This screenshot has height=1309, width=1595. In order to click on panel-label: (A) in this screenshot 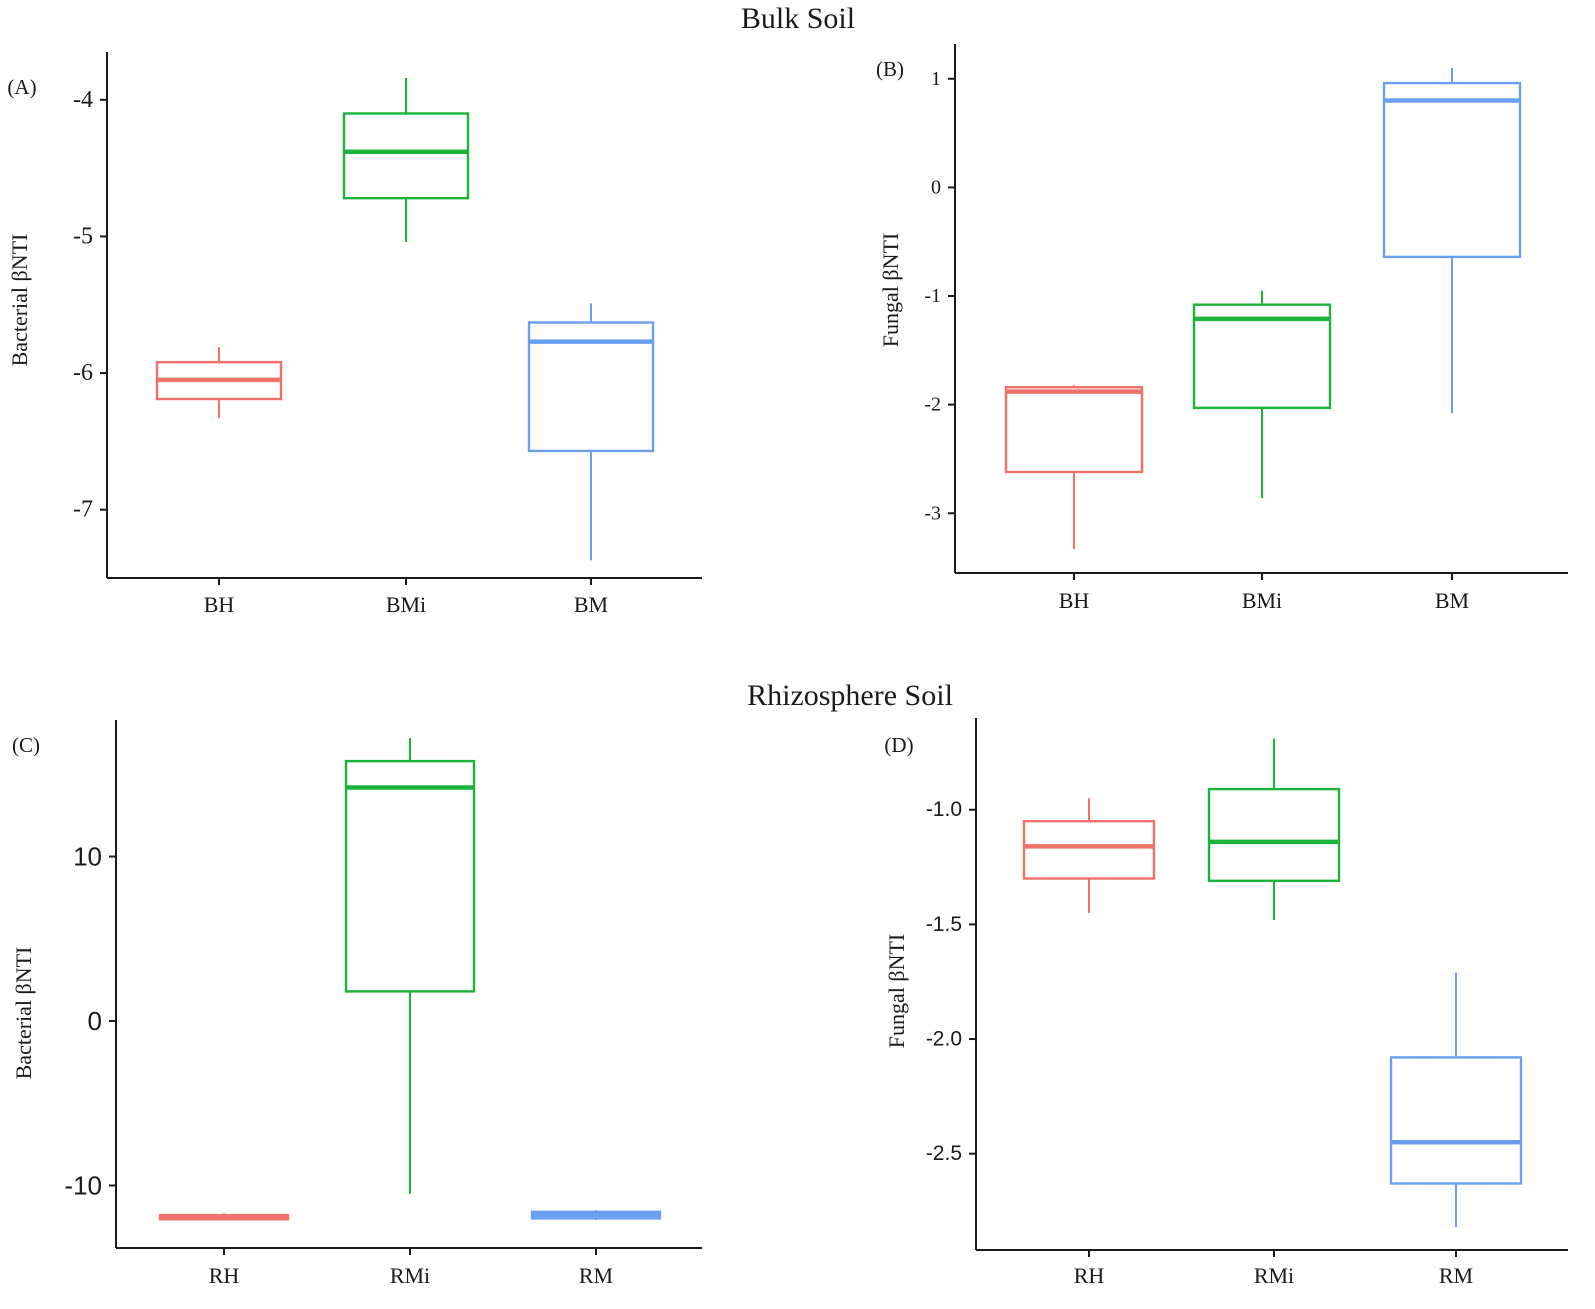, I will do `click(21, 87)`.